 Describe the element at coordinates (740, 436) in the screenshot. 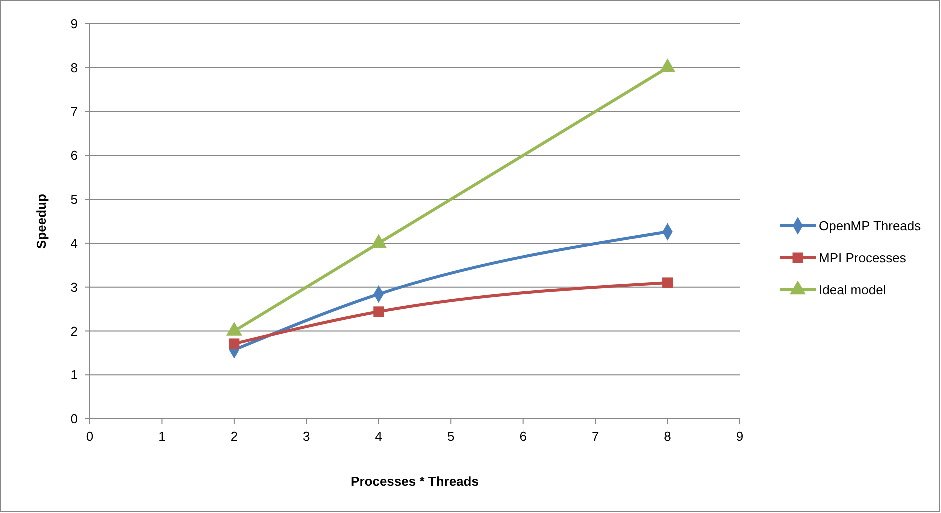

I see `x-tick-label: 9` at that location.